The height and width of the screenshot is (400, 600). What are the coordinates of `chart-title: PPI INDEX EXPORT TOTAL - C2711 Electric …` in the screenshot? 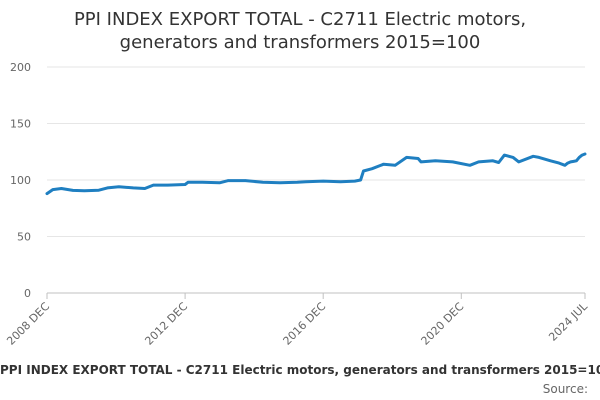 It's located at (300, 31).